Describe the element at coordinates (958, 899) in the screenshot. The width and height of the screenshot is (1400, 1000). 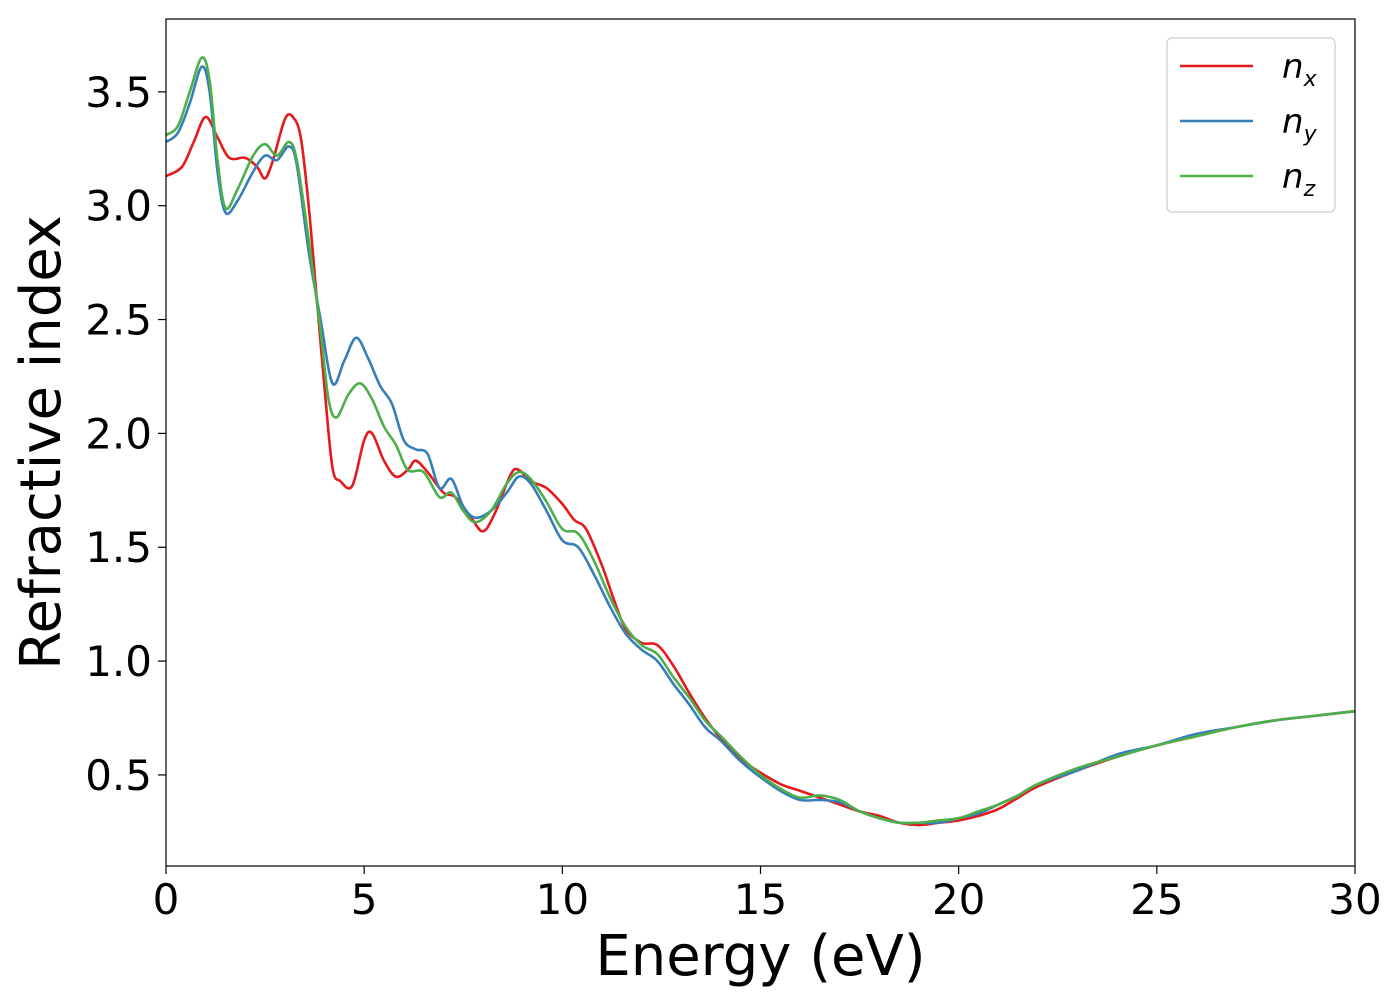
I see `x-tick-label: 20` at that location.